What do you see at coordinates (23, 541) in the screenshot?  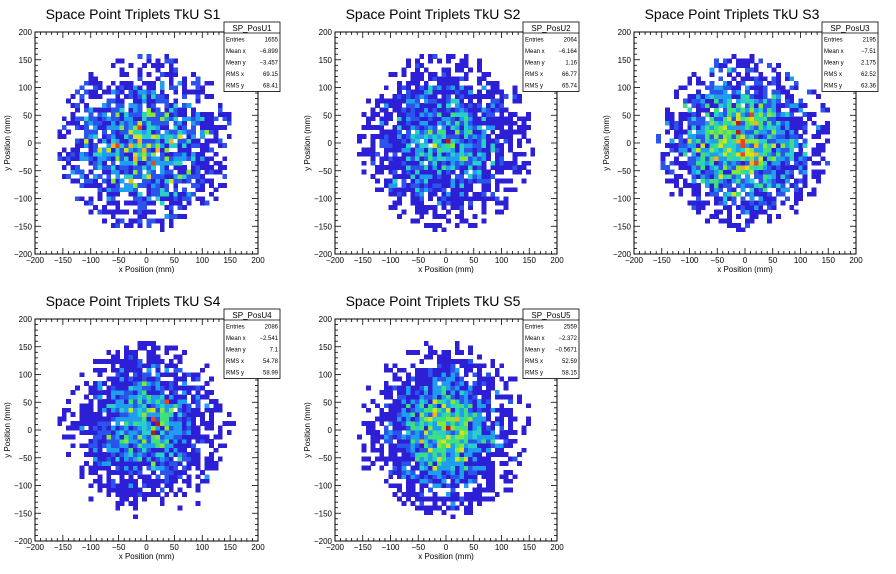 I see `y-tick-label: −200` at bounding box center [23, 541].